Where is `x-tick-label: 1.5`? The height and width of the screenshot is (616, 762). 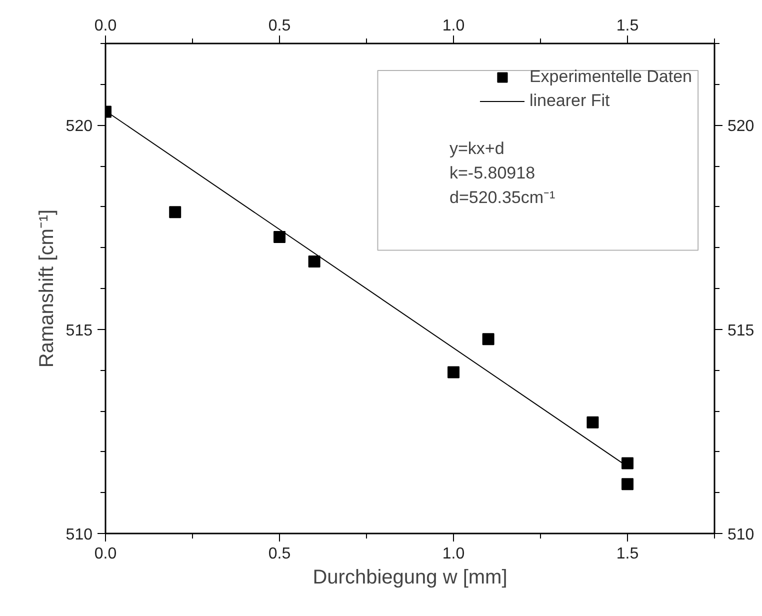 x-tick-label: 1.5 is located at coordinates (627, 26).